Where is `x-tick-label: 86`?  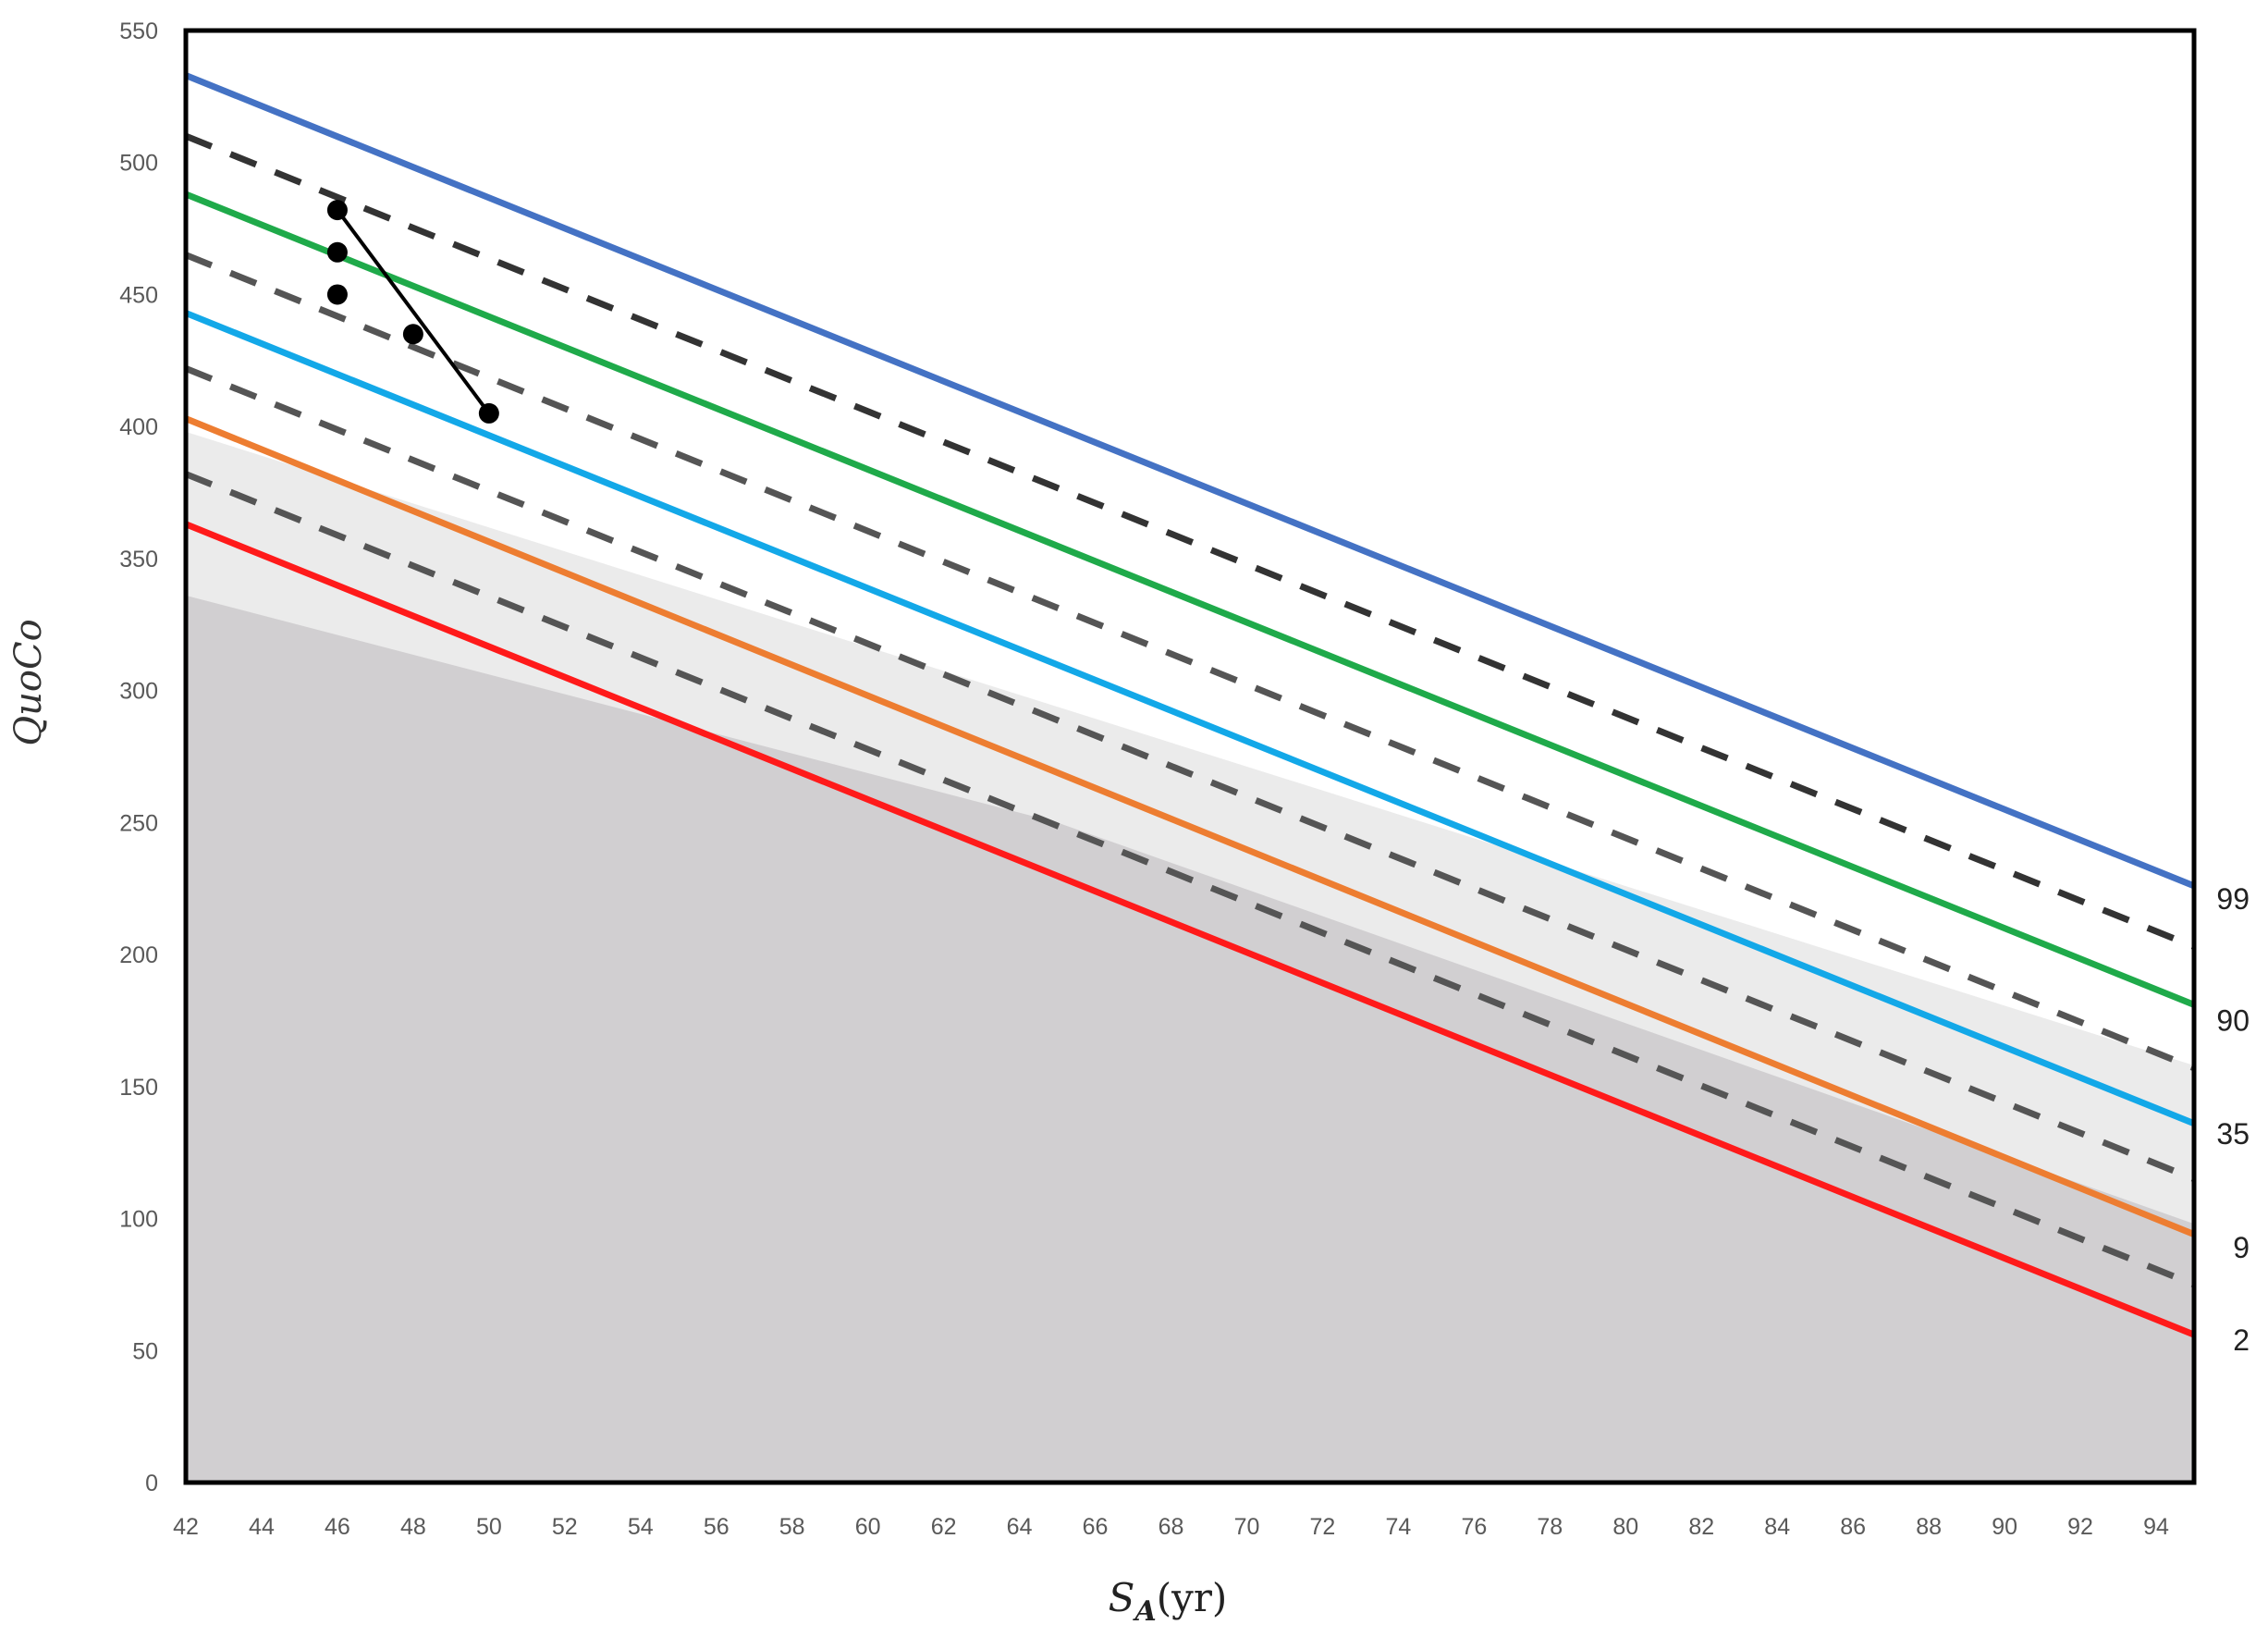 x-tick-label: 86 is located at coordinates (1853, 1527).